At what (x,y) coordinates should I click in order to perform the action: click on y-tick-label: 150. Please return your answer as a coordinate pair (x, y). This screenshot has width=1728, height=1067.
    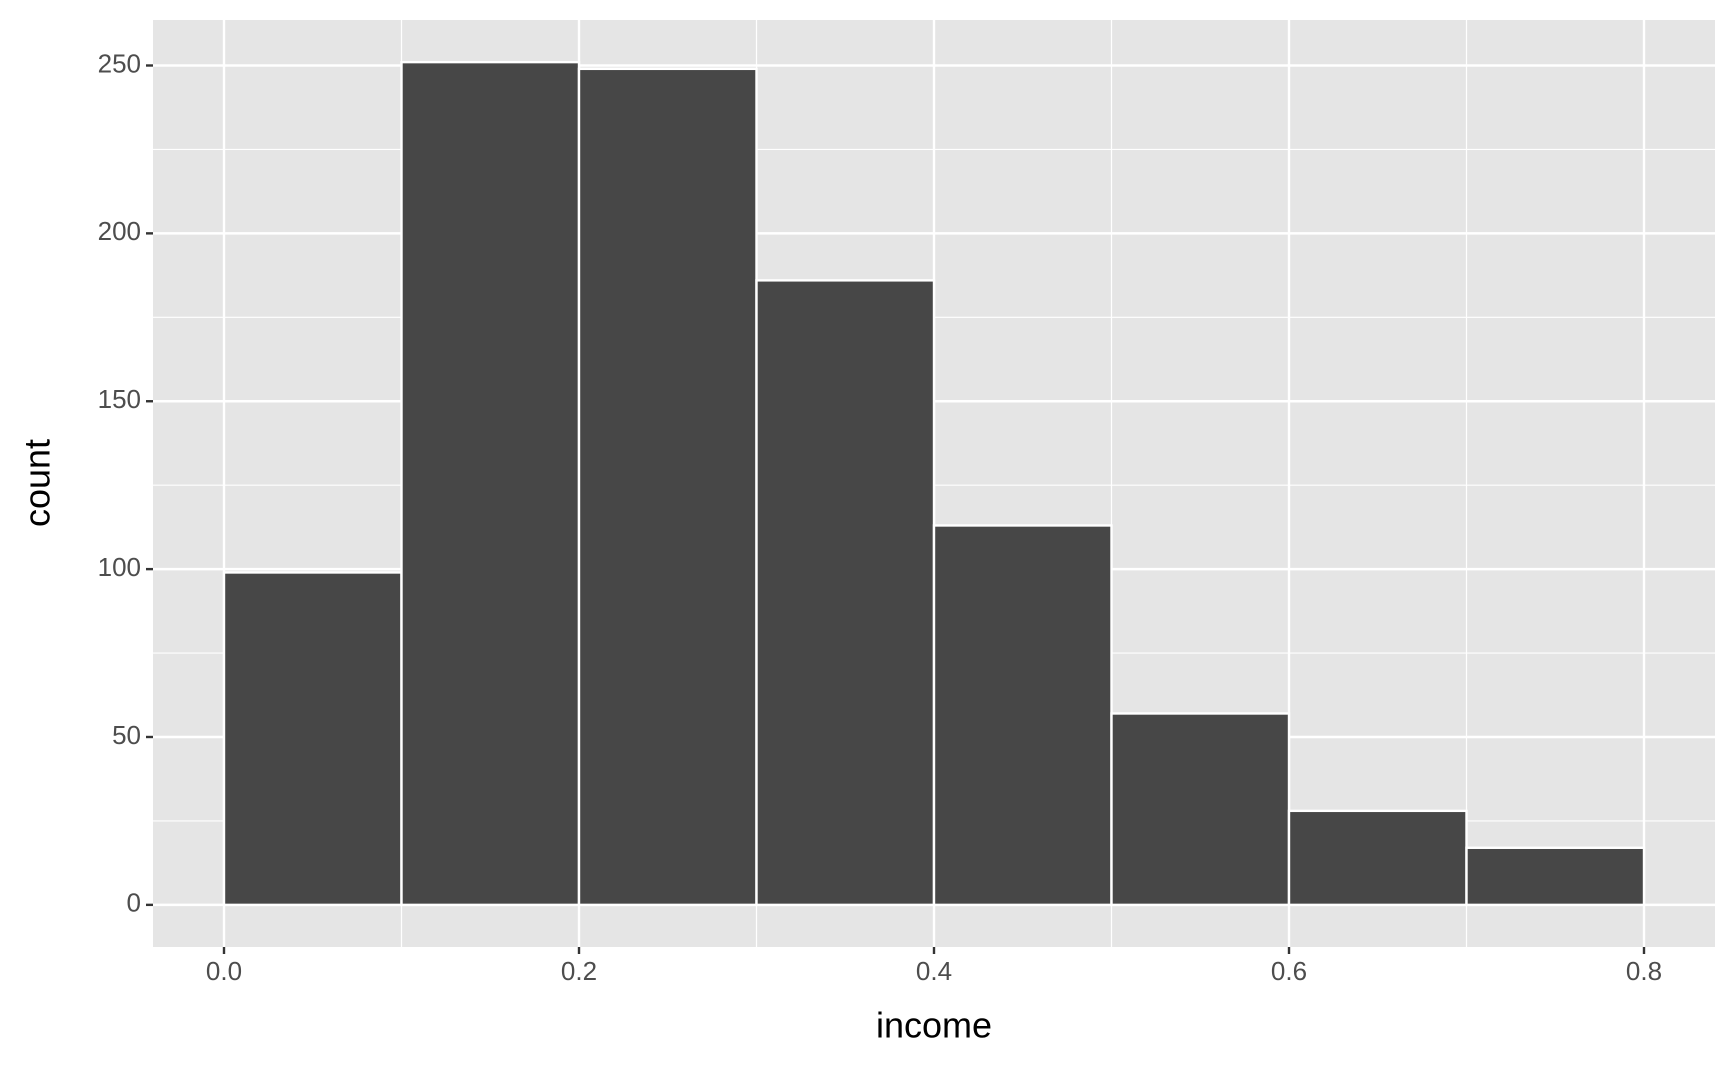
    Looking at the image, I should click on (119, 399).